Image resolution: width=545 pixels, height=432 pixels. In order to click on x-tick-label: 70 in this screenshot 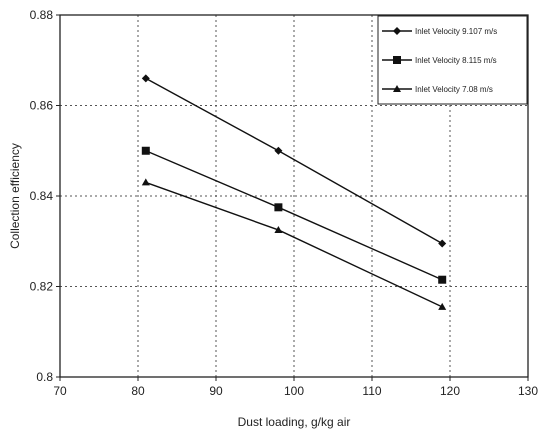, I will do `click(60, 391)`.